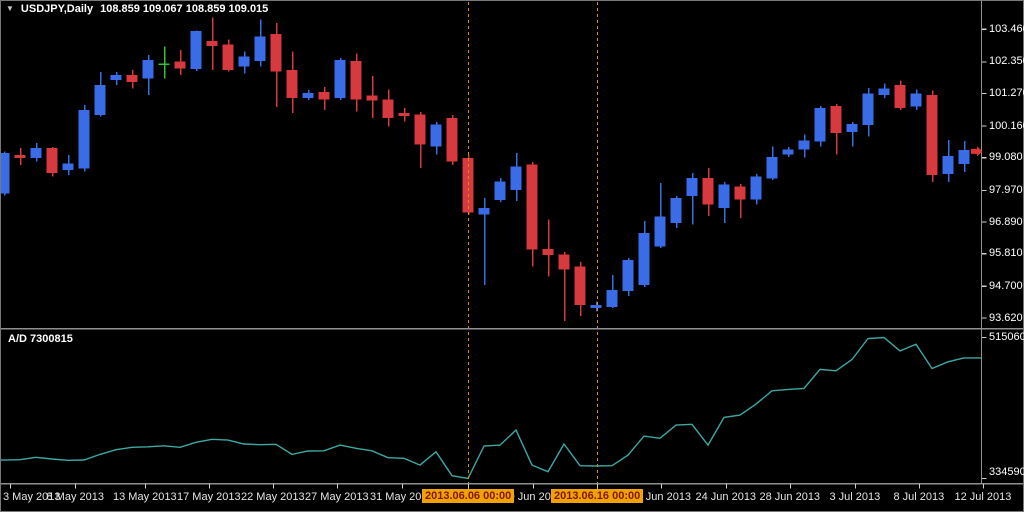 This screenshot has height=512, width=1024. I want to click on price-axis-label: 99.080, so click(1006, 157).